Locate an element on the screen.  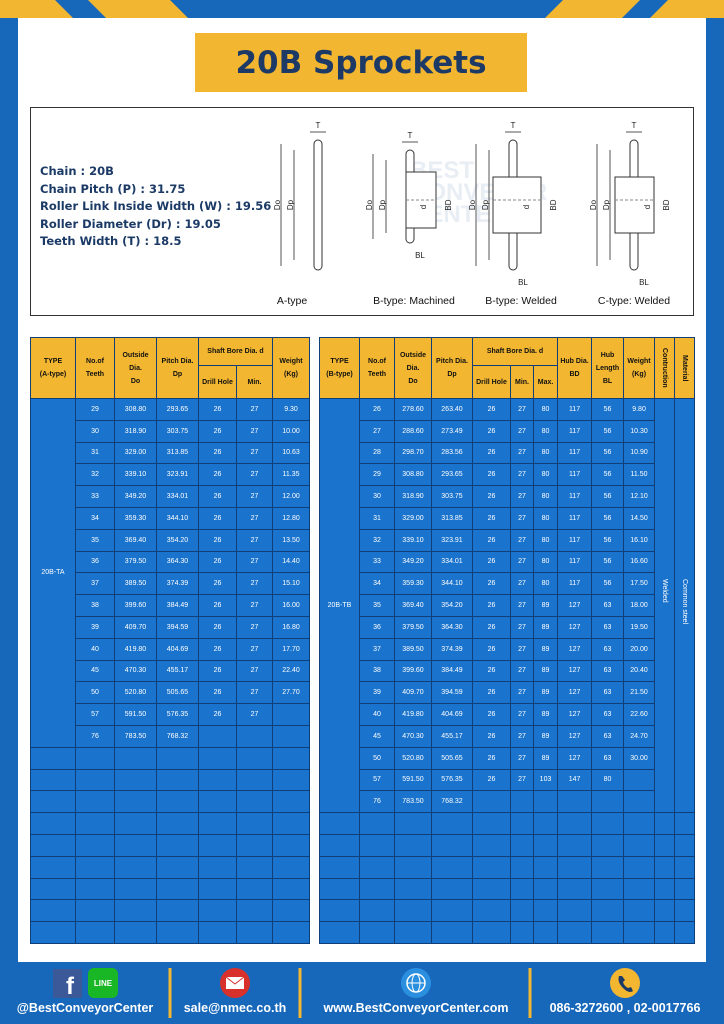
cell: 369.40 is located at coordinates (135, 540).